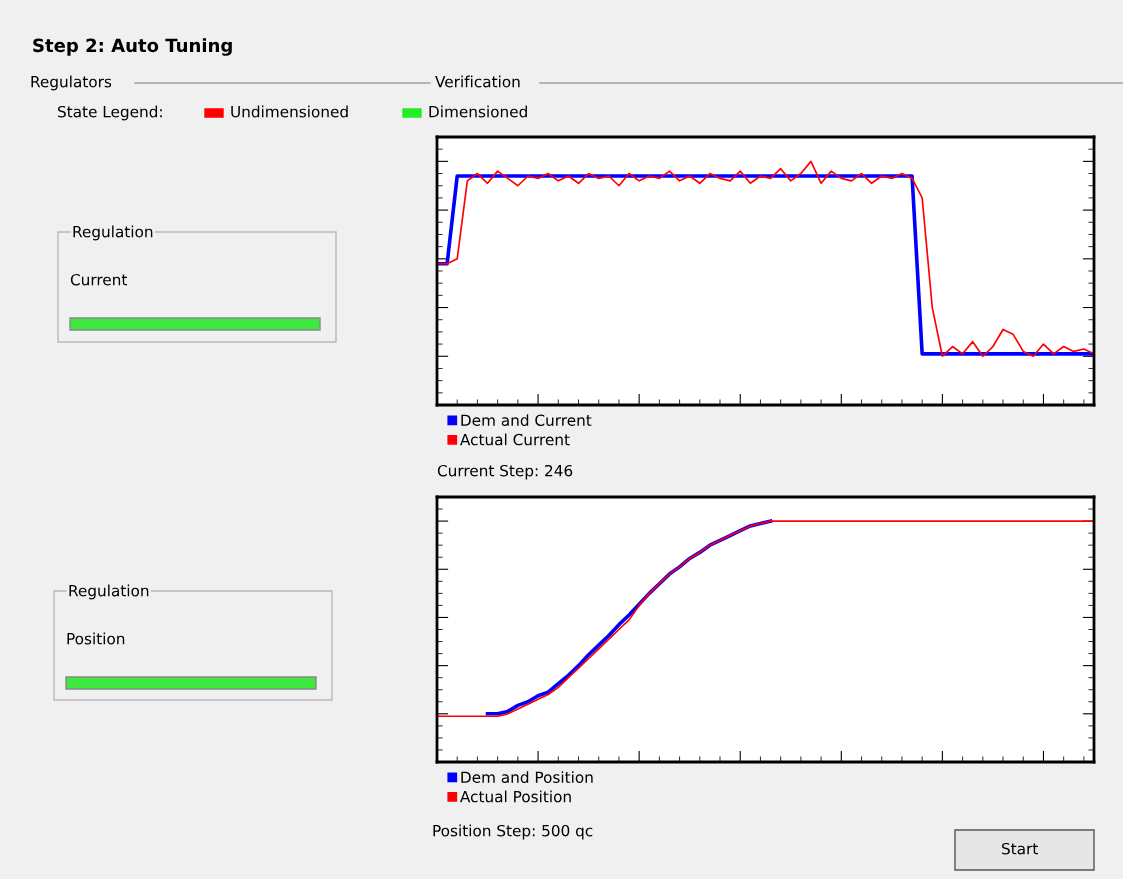 This screenshot has width=1123, height=879. What do you see at coordinates (110, 113) in the screenshot?
I see `text: State Legend:` at bounding box center [110, 113].